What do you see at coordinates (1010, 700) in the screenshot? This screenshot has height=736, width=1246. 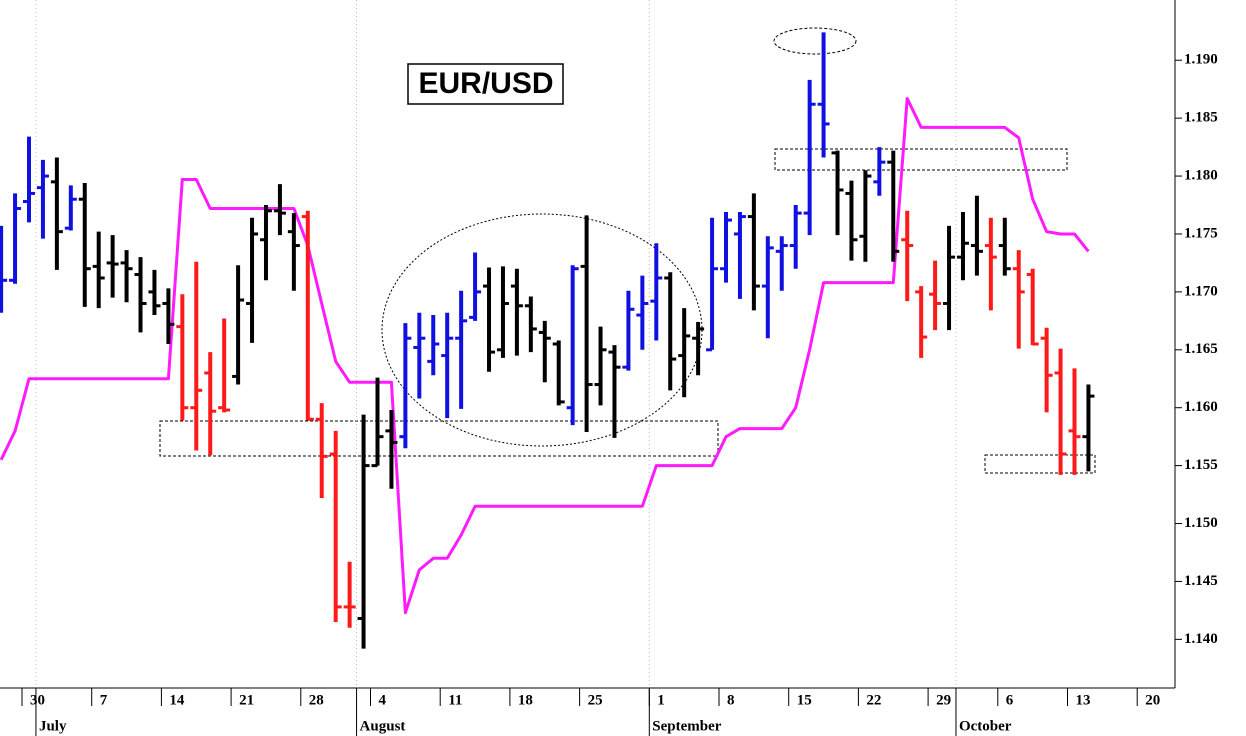 I see `x-tick-label: 6` at bounding box center [1010, 700].